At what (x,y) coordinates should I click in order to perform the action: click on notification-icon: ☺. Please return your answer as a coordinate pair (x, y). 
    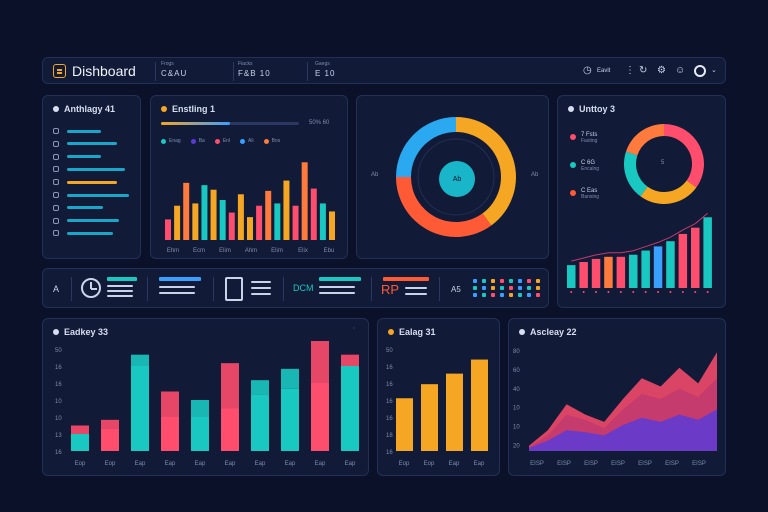
    Looking at the image, I should click on (680, 70).